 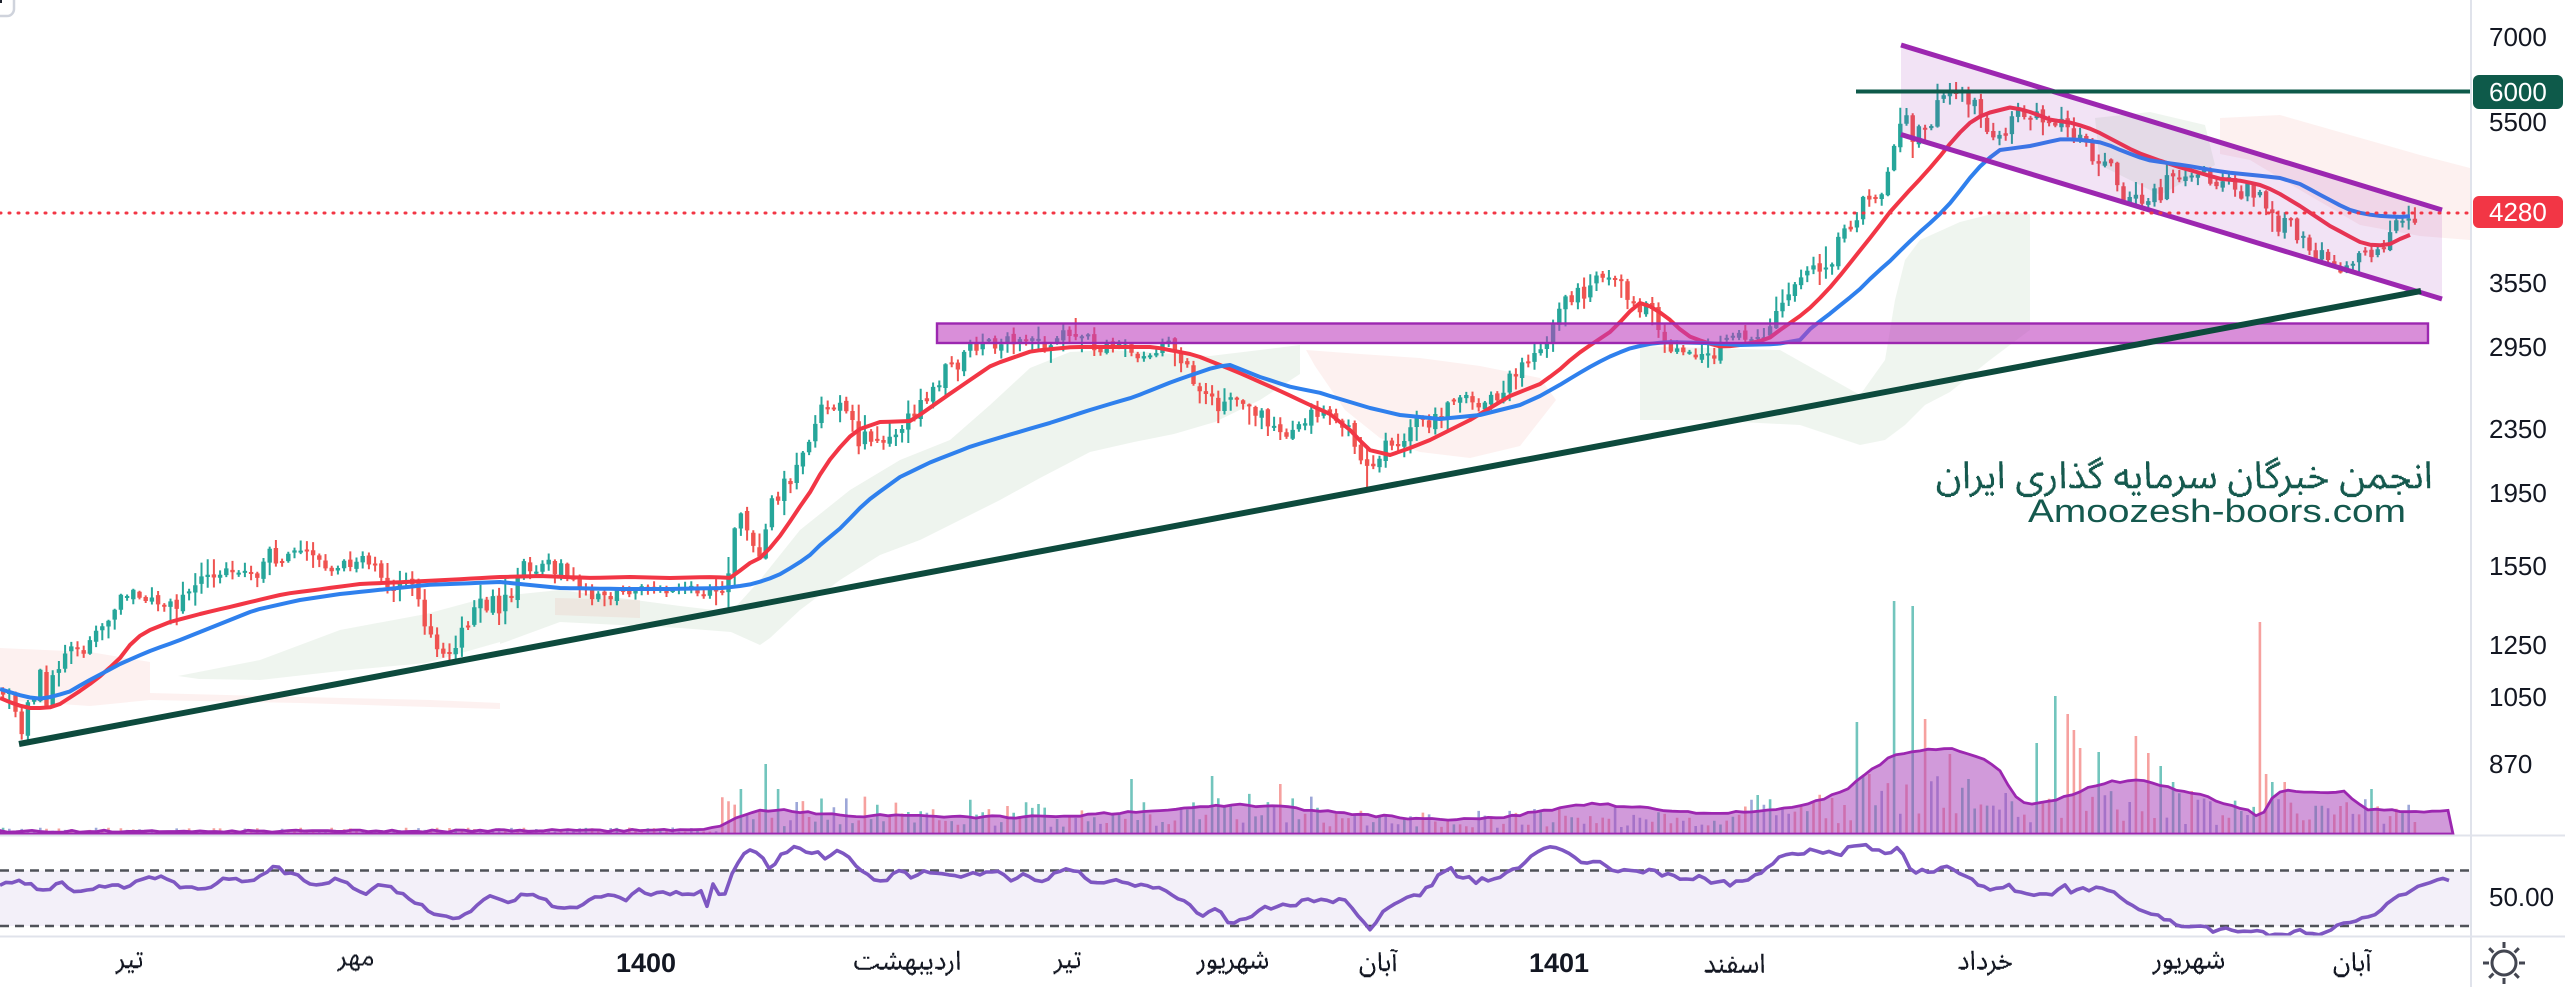 What do you see at coordinates (2518, 347) in the screenshot?
I see `svg-text: 2950` at bounding box center [2518, 347].